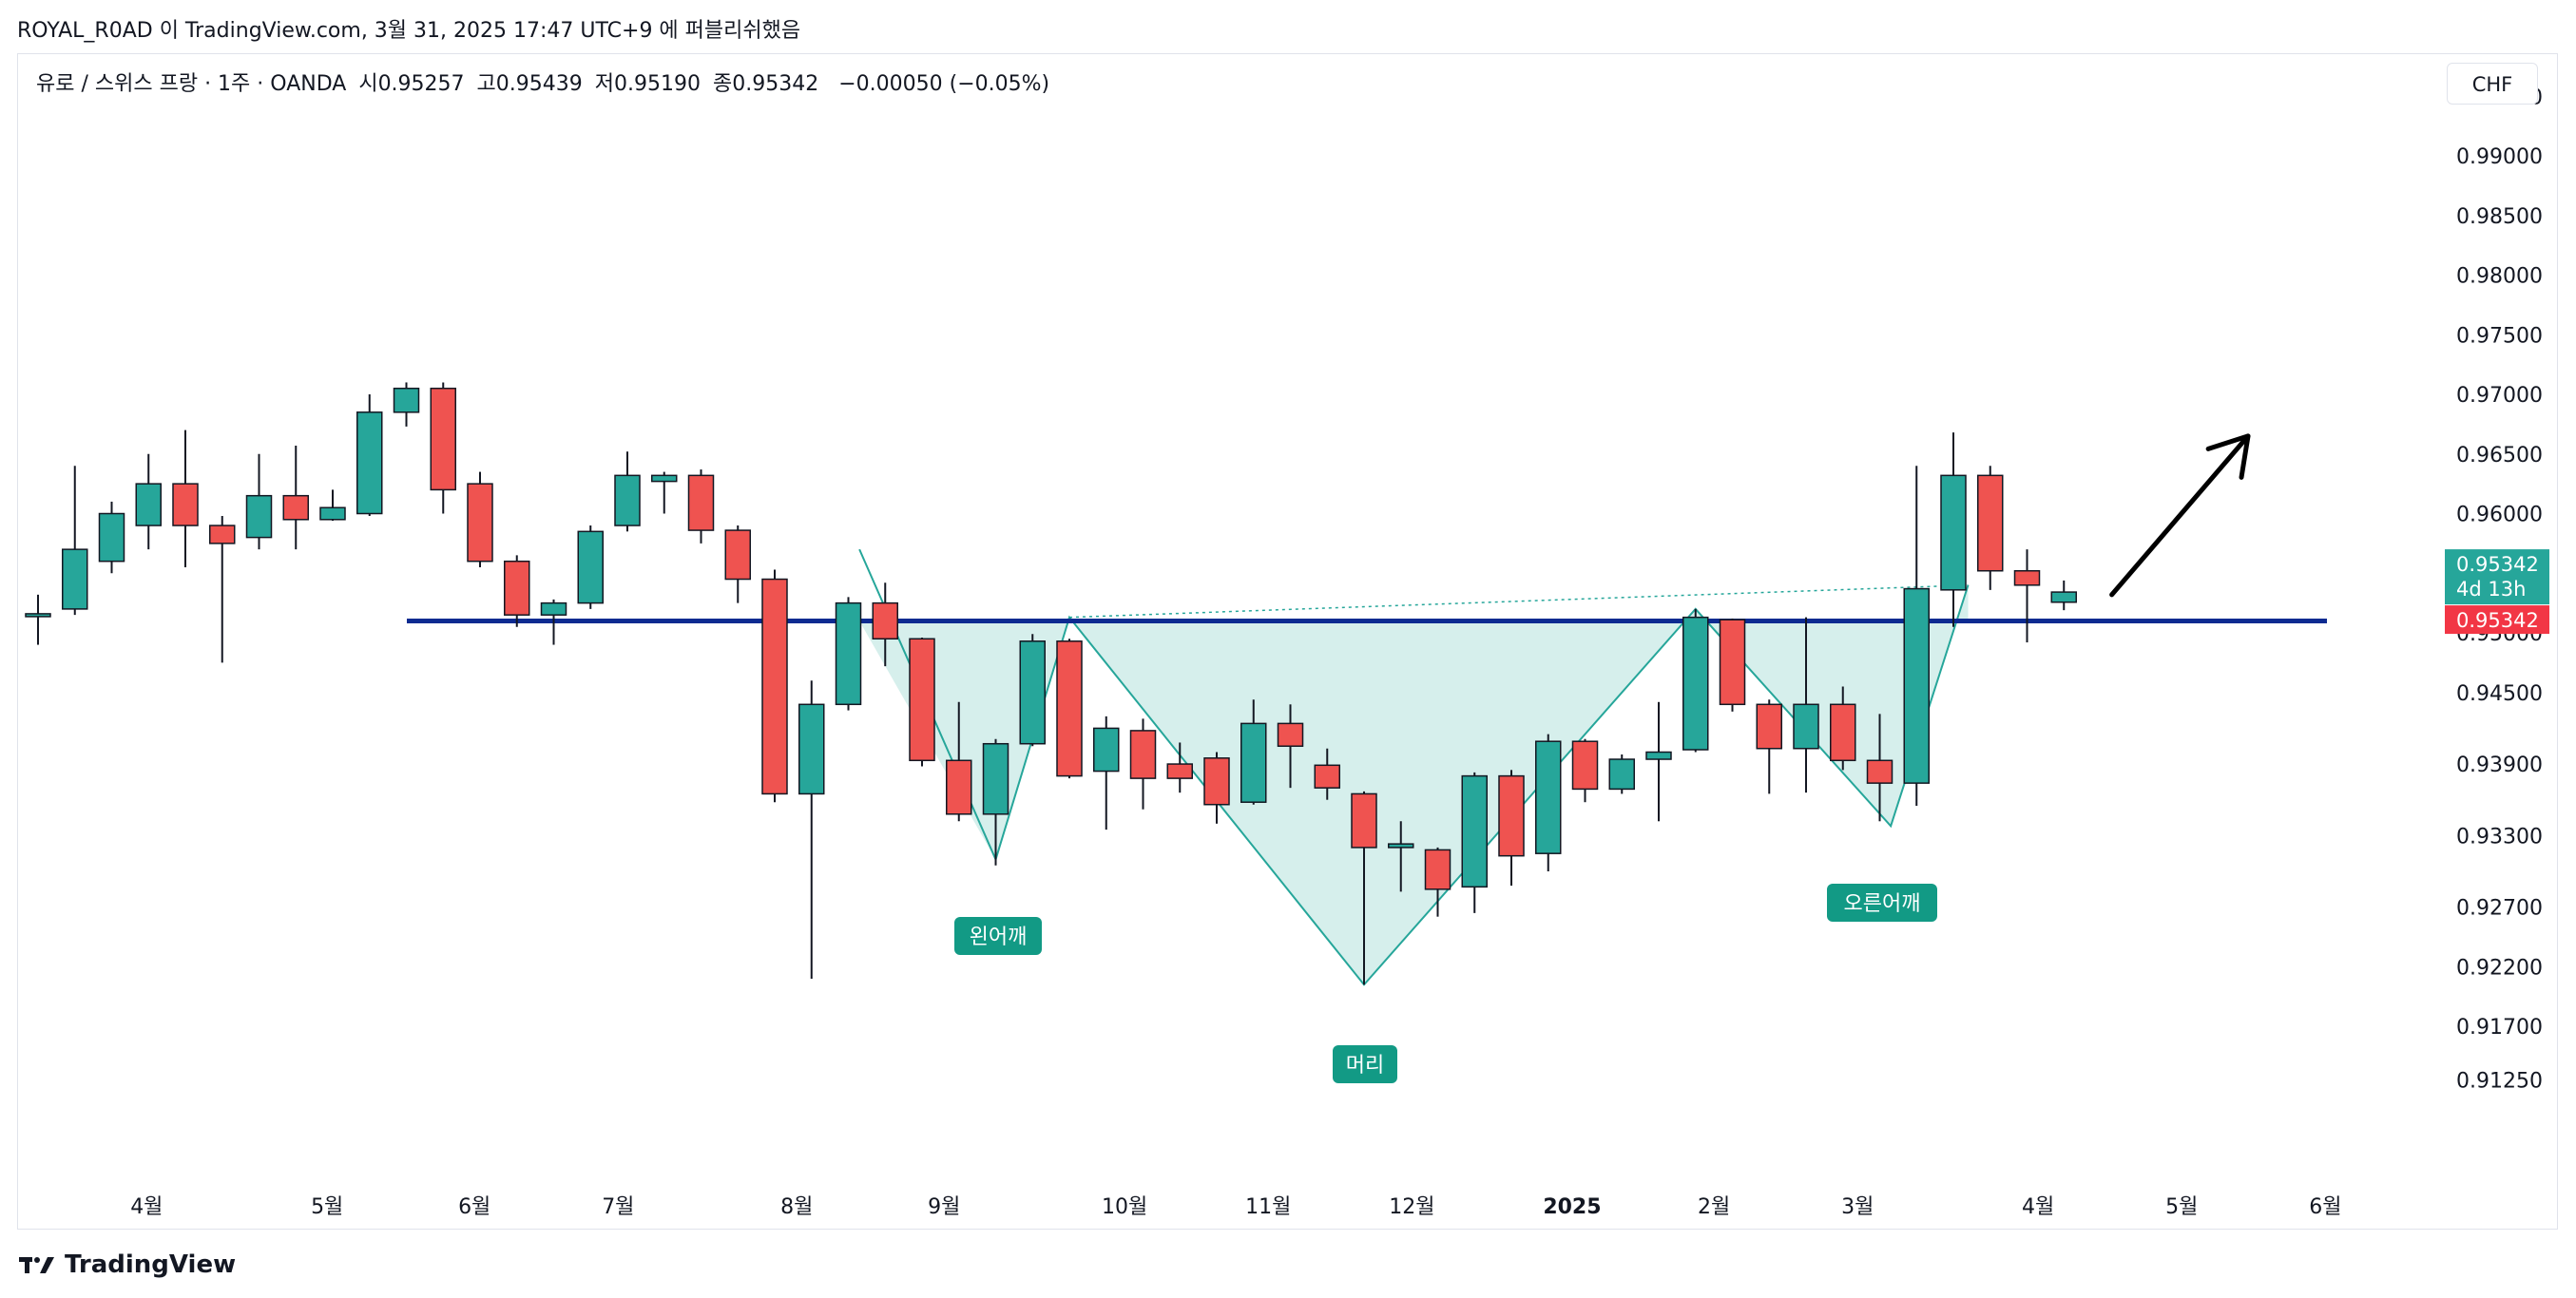 This screenshot has width=2576, height=1298. I want to click on last-price-text: 0.95342, so click(2497, 620).